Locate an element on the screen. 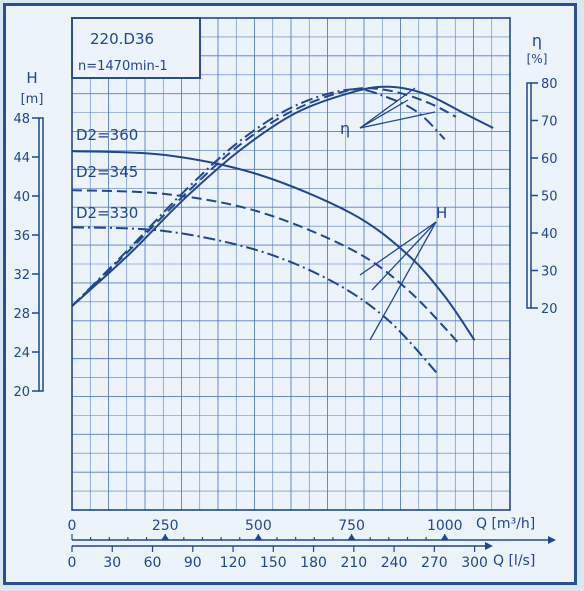 The height and width of the screenshot is (591, 584). y-left-tick-label: 28 is located at coordinates (21, 314).